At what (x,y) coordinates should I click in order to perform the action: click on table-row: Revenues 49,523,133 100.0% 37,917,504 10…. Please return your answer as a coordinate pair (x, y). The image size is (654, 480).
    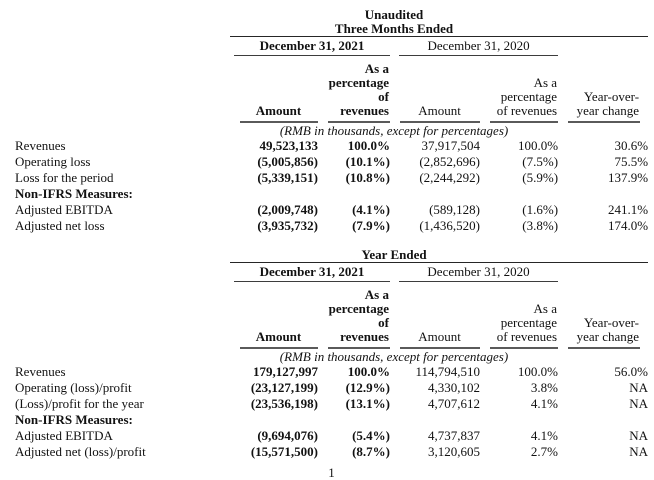
    Looking at the image, I should click on (331, 146).